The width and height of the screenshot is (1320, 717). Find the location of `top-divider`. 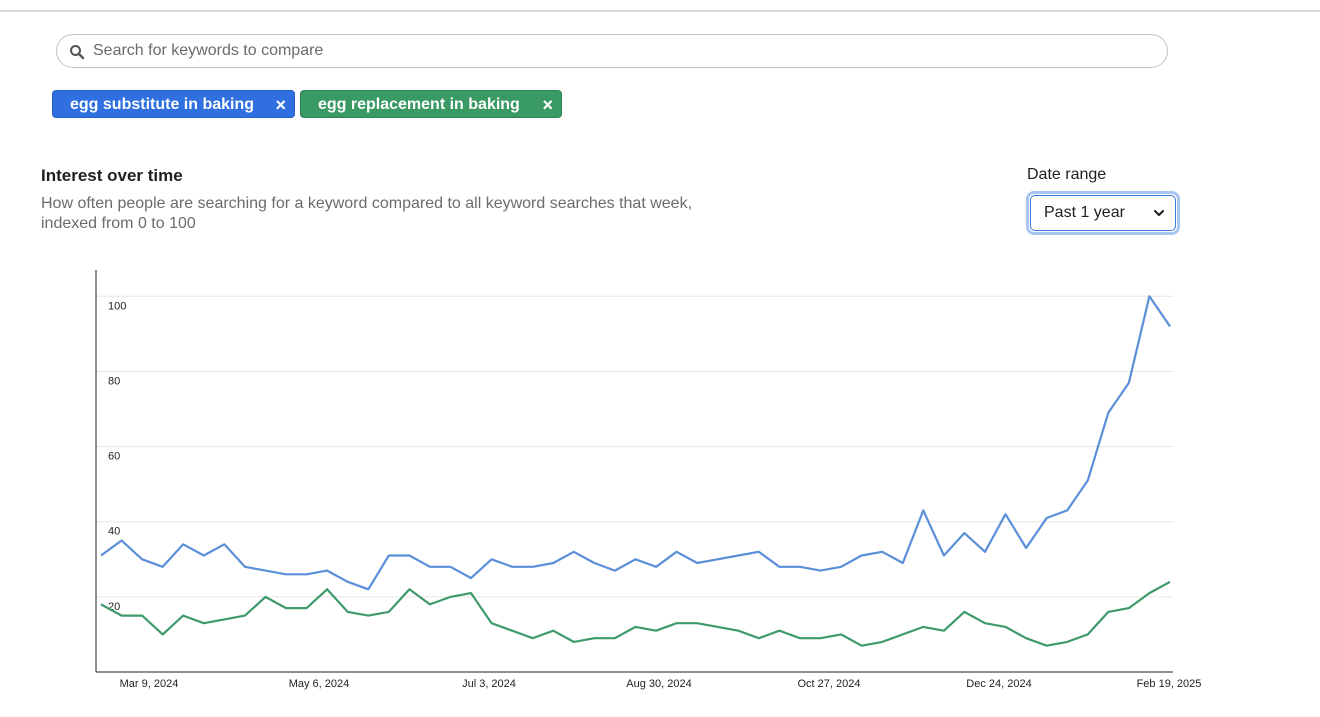

top-divider is located at coordinates (660, 11).